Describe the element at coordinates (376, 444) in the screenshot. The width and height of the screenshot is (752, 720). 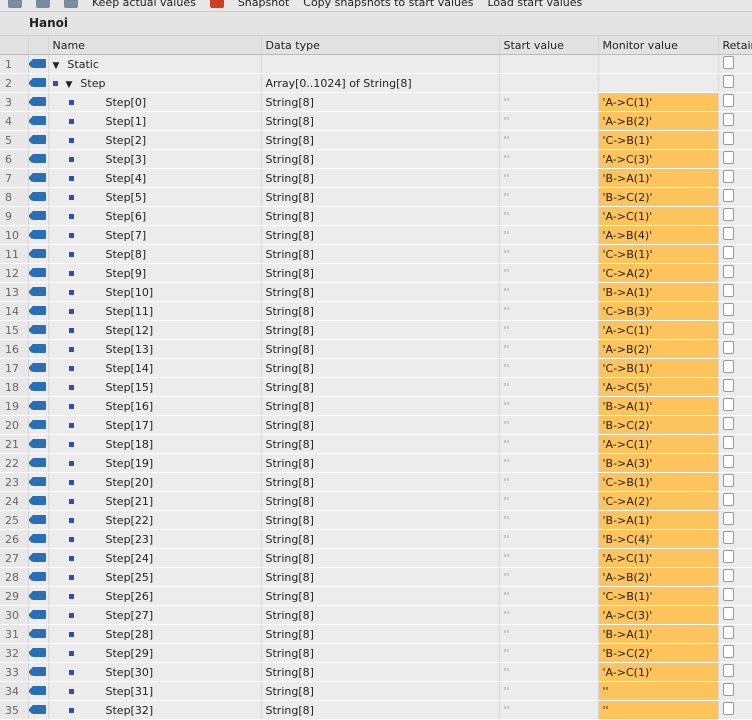
I see `table-row: 21 Step[18] String[8] '' 'A->C(1)'` at that location.